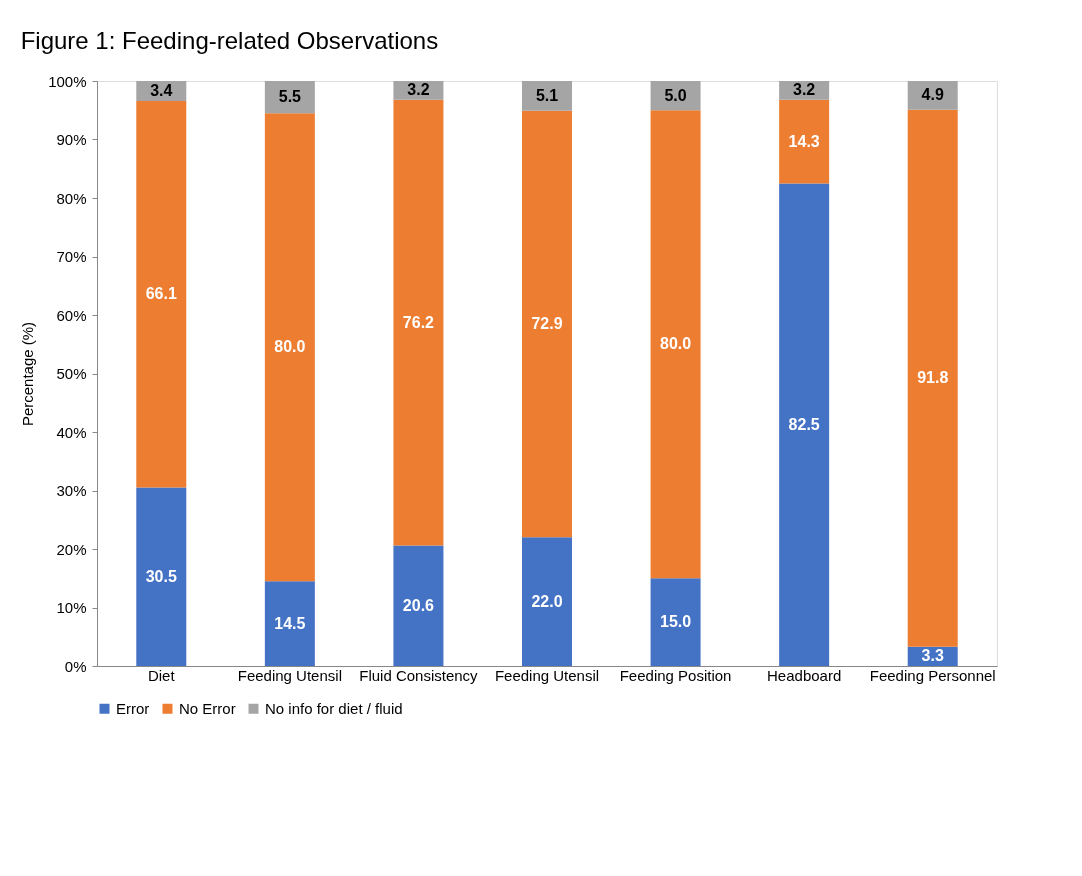 The width and height of the screenshot is (1082, 876). I want to click on data-label: 20.6, so click(418, 605).